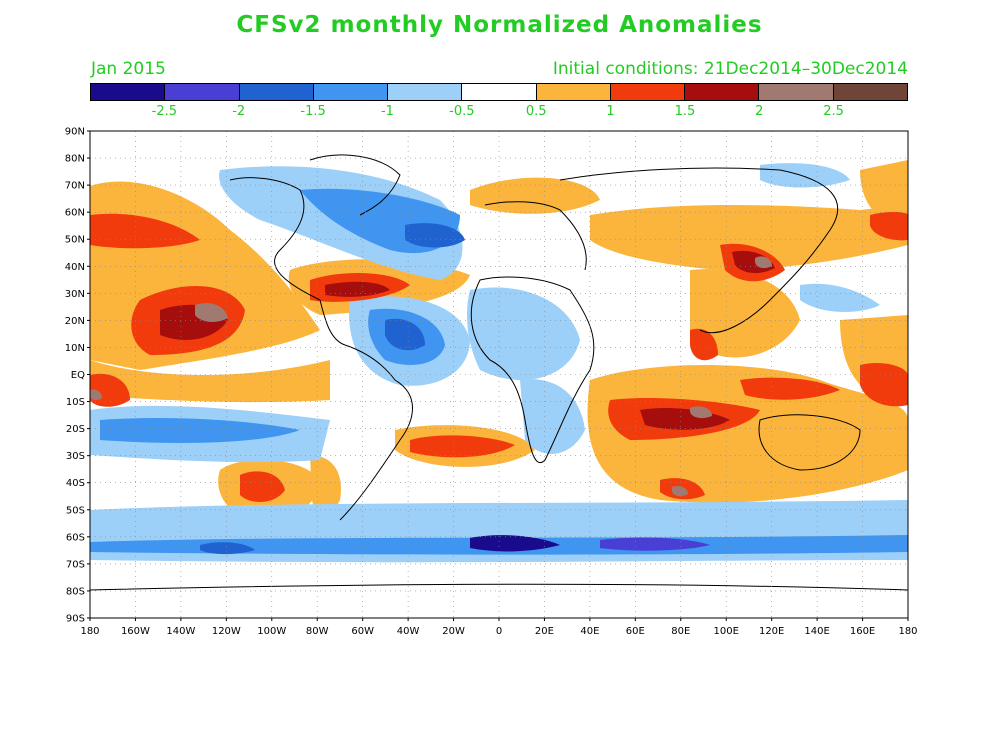 This screenshot has height=750, width=999. What do you see at coordinates (313, 111) in the screenshot?
I see `color-scale-label: -1.5` at bounding box center [313, 111].